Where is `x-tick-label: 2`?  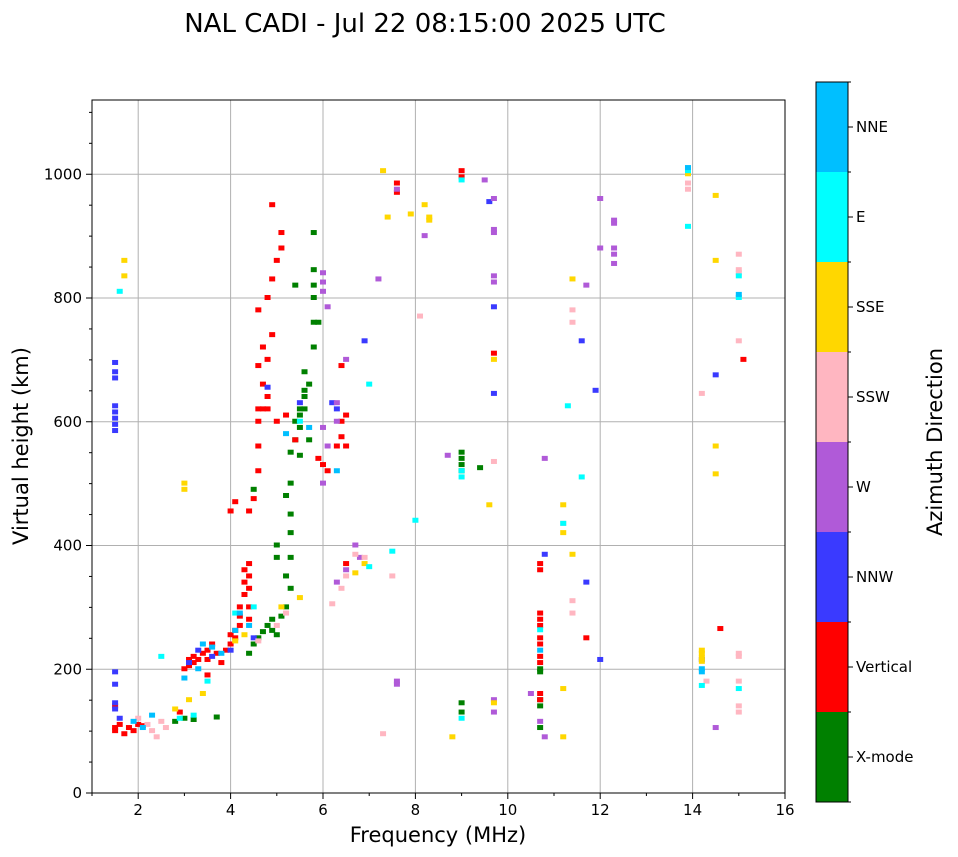 x-tick-label: 2 is located at coordinates (138, 810).